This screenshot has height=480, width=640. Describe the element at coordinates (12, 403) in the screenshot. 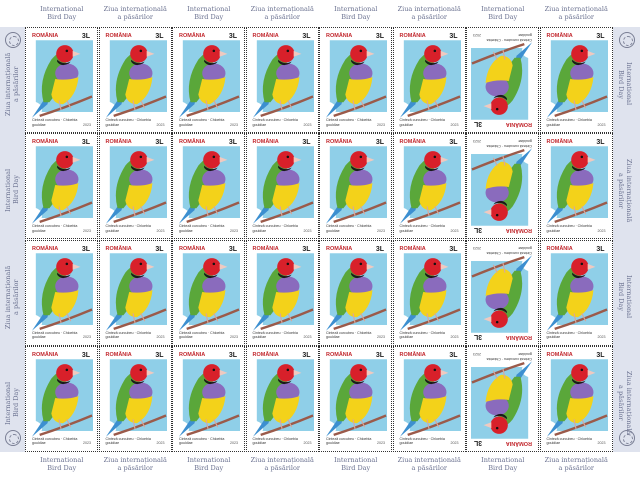

I see `margin-text-left: International Bird Day` at that location.